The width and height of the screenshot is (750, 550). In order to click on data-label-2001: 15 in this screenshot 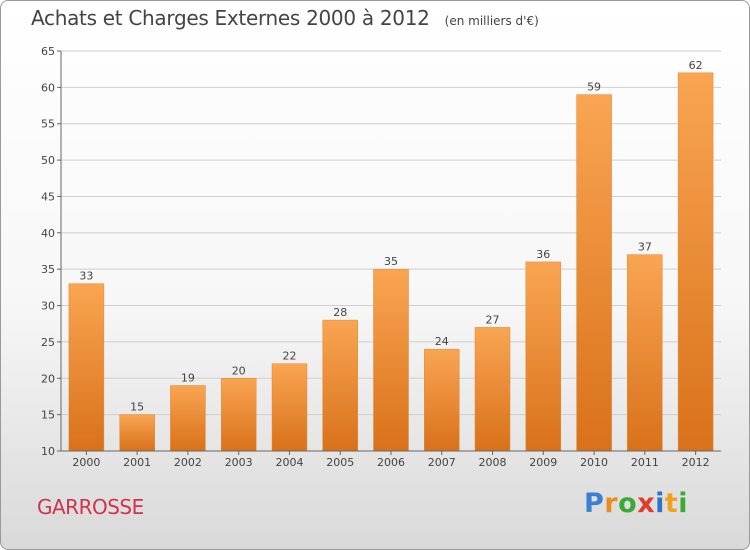, I will do `click(137, 407)`.